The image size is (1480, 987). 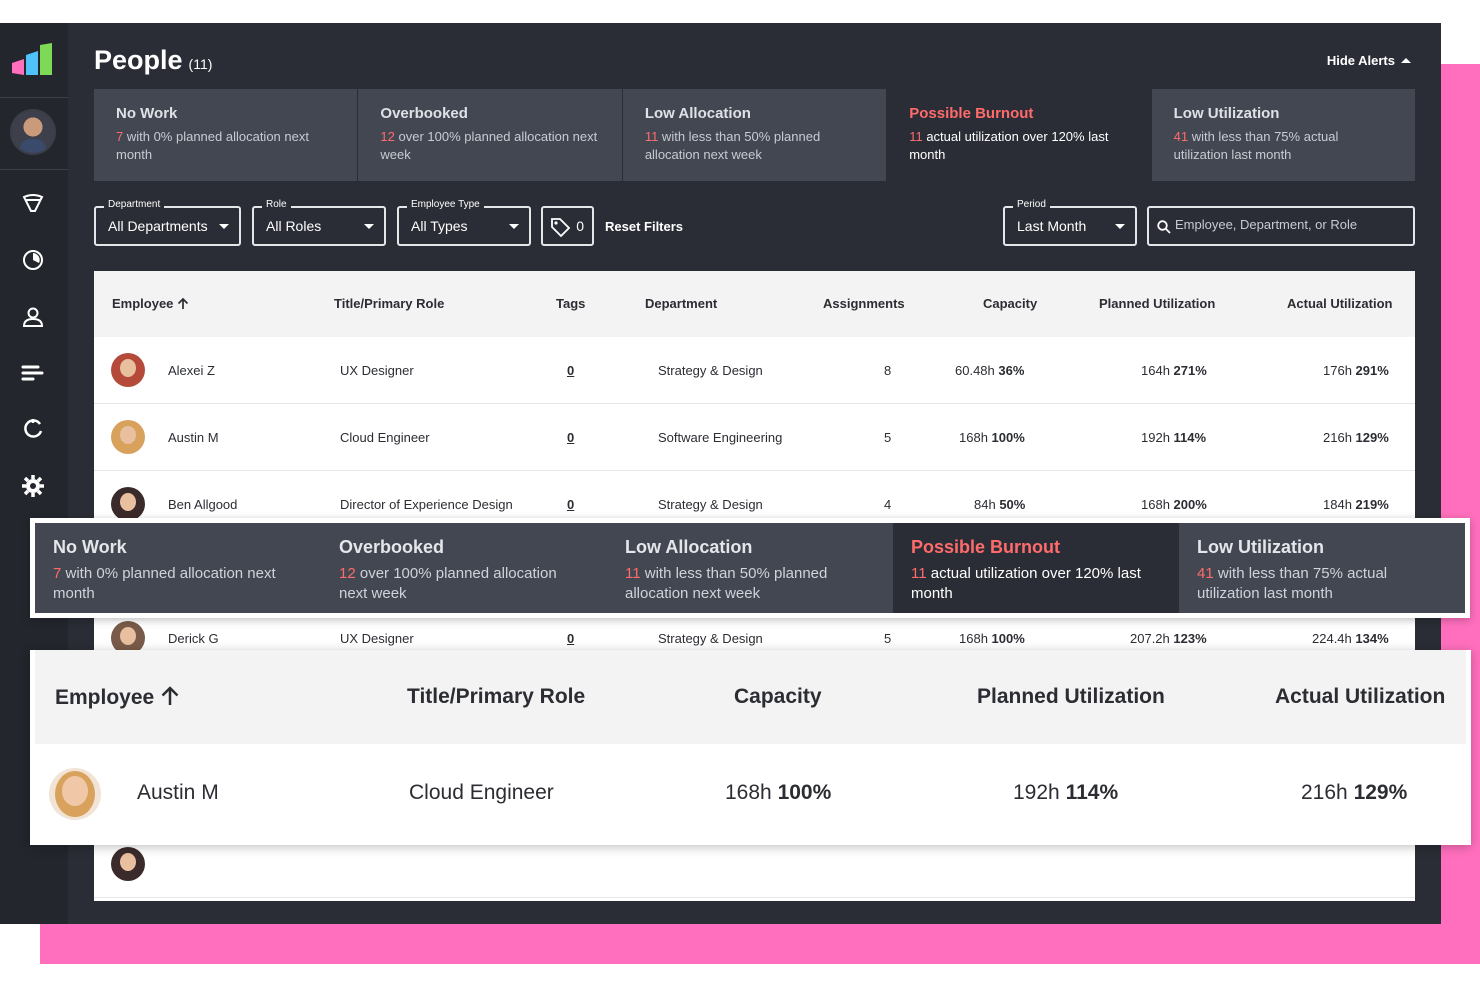 What do you see at coordinates (464, 222) in the screenshot?
I see `employee-type-select: Employee Type All Types` at bounding box center [464, 222].